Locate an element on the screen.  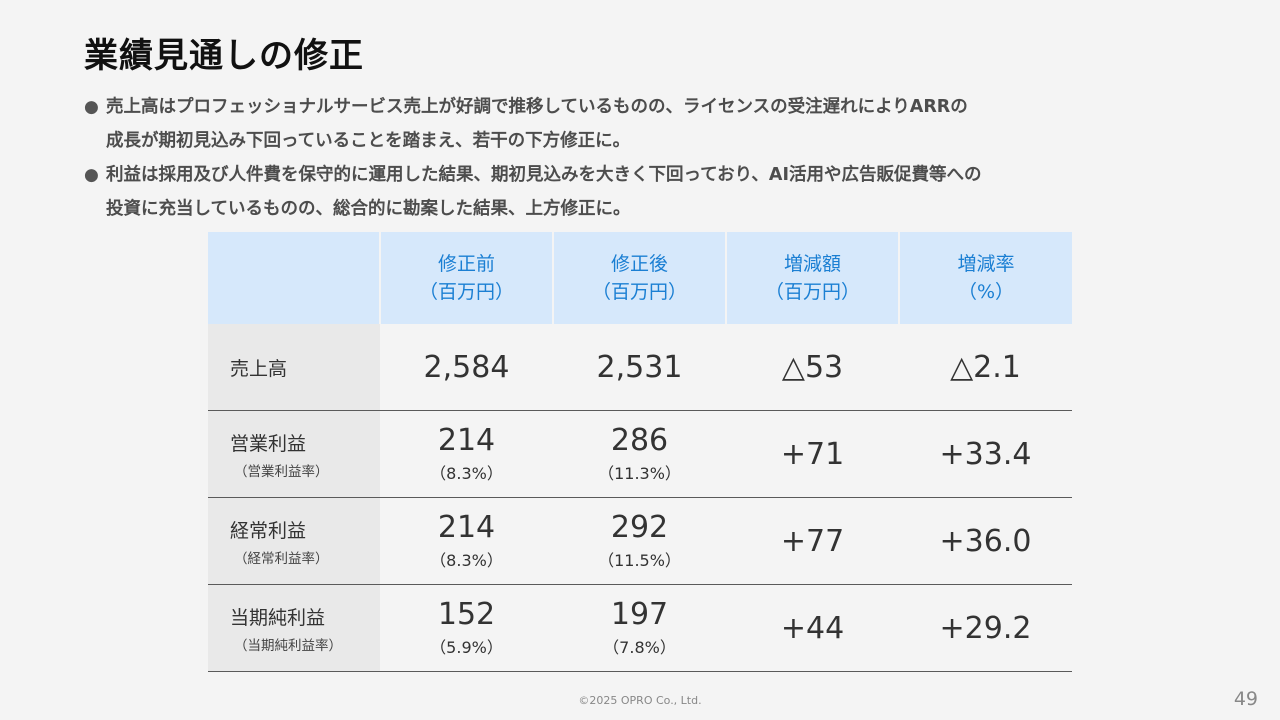
row-label: 営業利益 is located at coordinates (268, 443).